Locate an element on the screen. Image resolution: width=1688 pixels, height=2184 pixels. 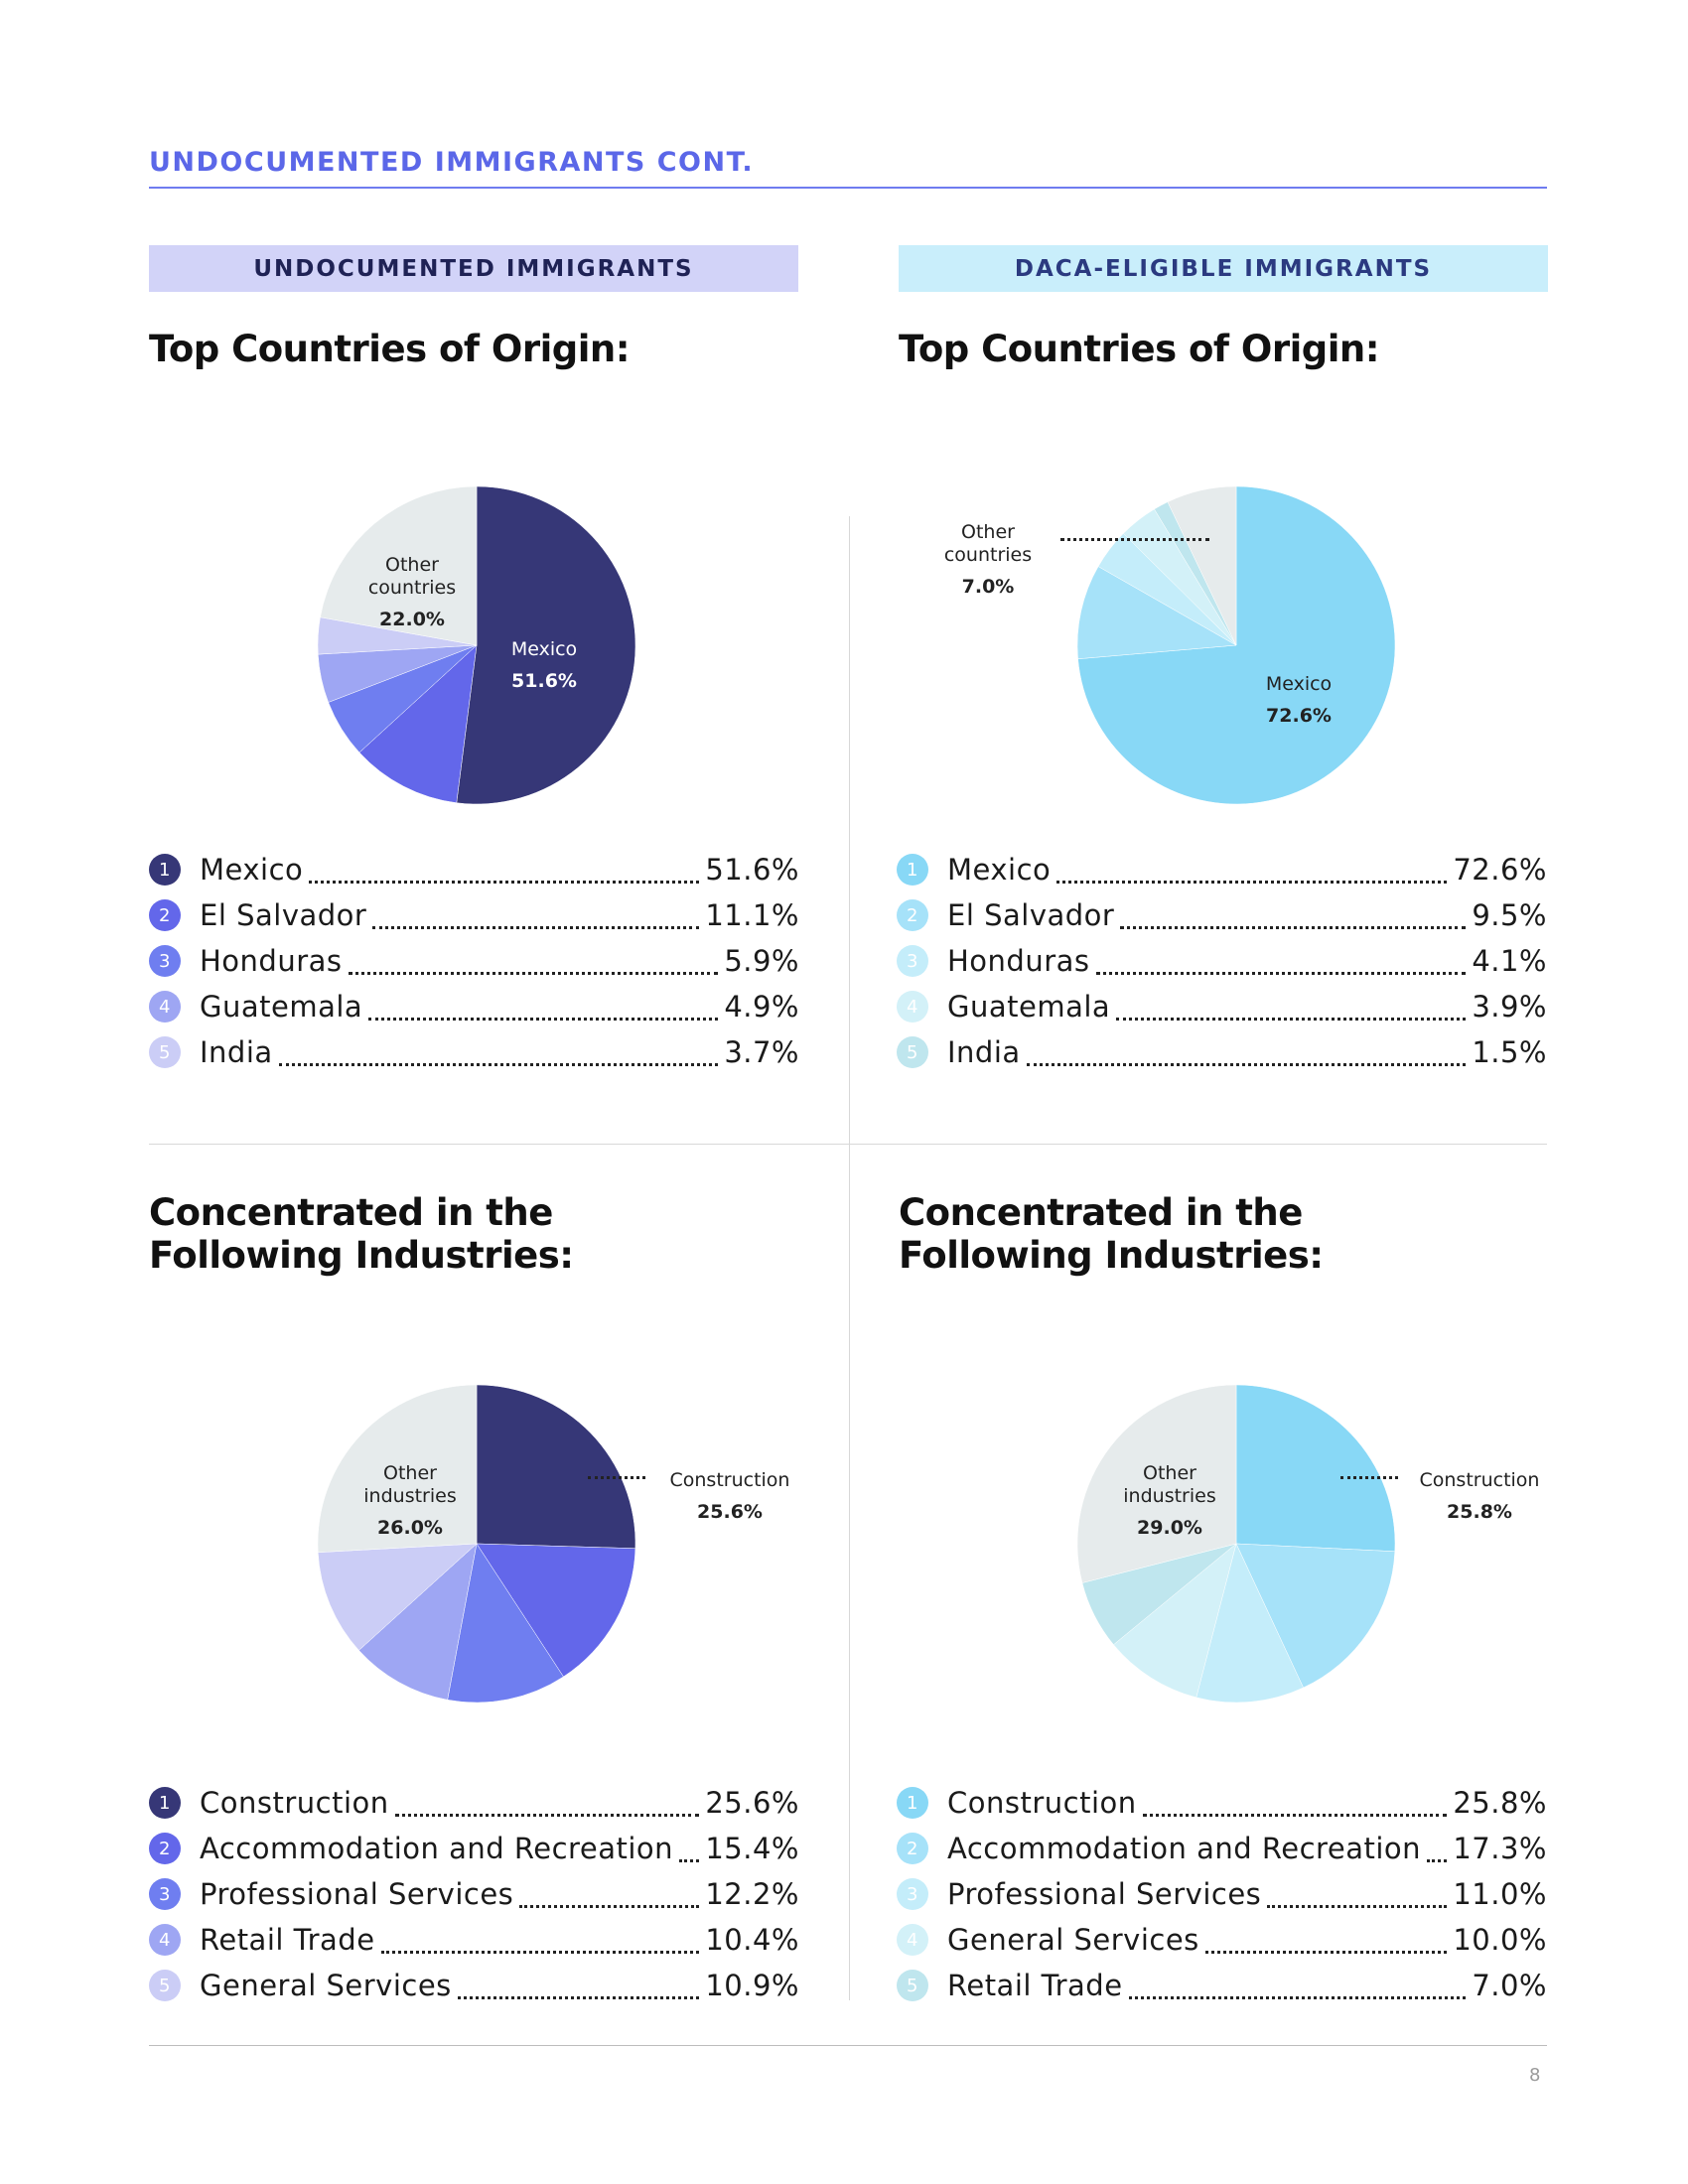
legend-label: Accommodation and Recreation is located at coordinates (1184, 1848).